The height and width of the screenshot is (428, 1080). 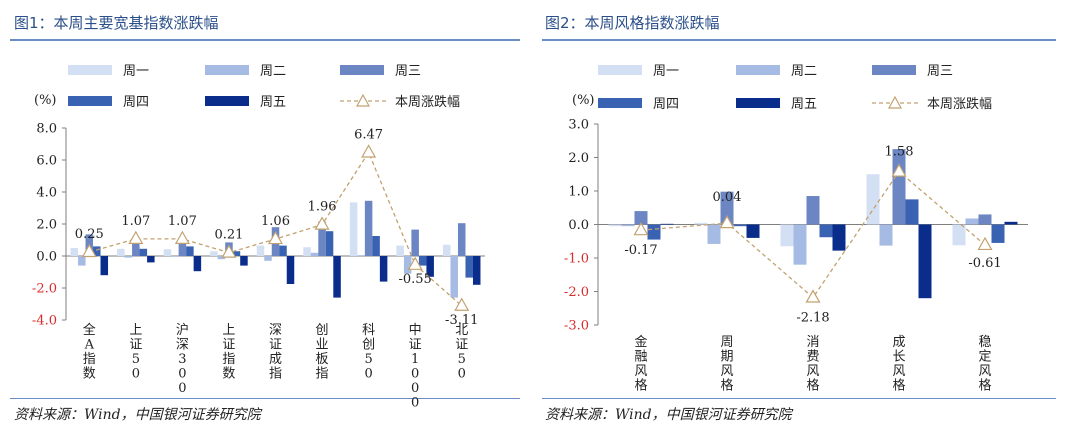 What do you see at coordinates (899, 152) in the screenshot?
I see `data-label: 1.58` at bounding box center [899, 152].